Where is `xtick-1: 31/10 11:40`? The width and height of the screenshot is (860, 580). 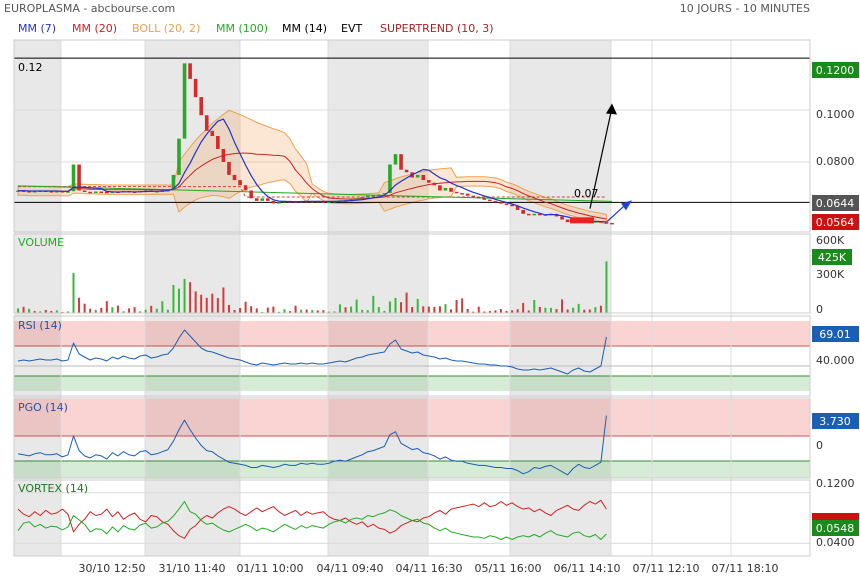
xtick-1: 31/10 11:40 is located at coordinates (192, 568).